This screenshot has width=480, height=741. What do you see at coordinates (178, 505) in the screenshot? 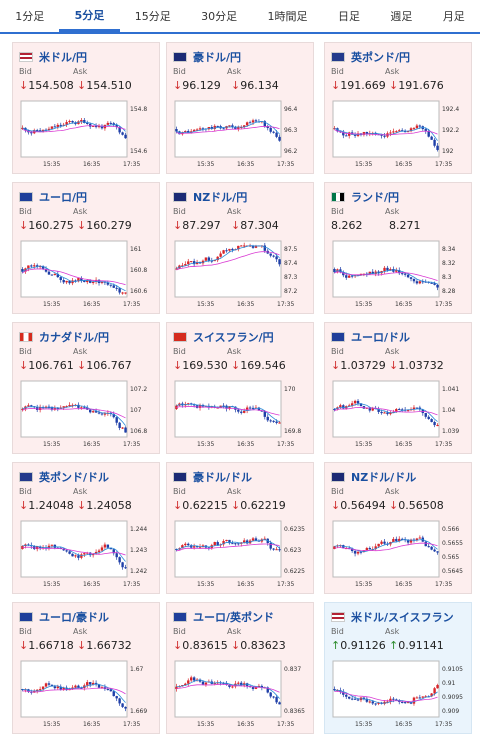
I see `arrow-down-icon: ↓` at bounding box center [178, 505].